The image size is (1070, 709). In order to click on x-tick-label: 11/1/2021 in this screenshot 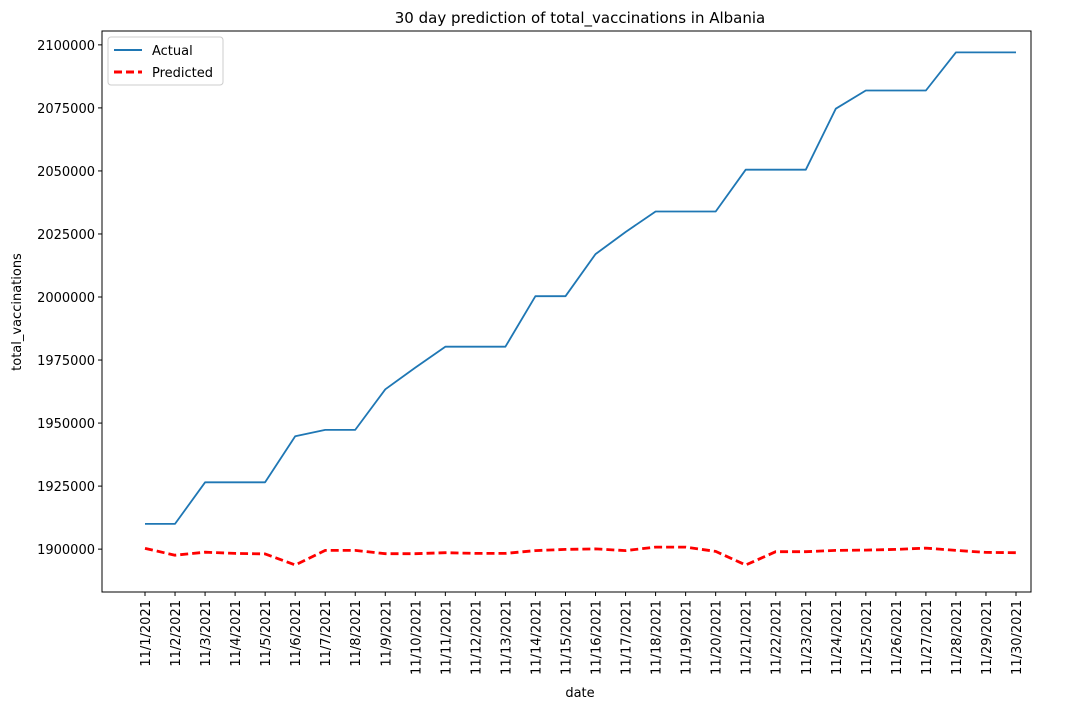, I will do `click(146, 633)`.